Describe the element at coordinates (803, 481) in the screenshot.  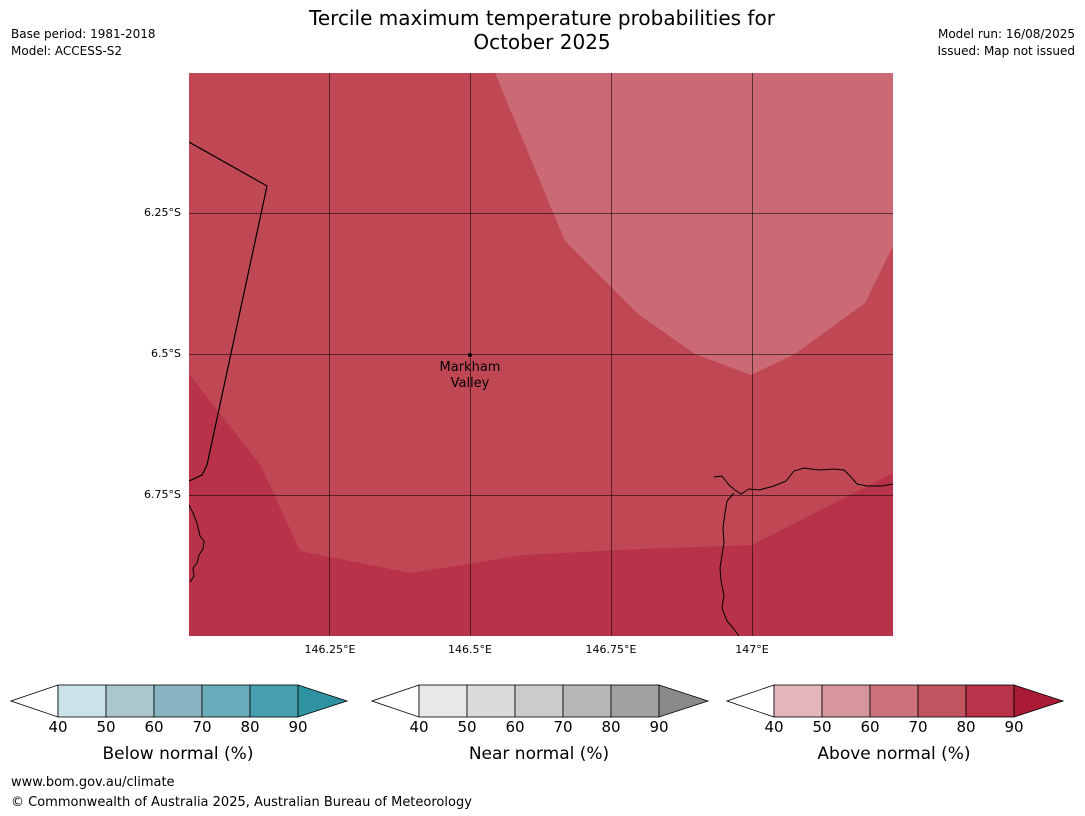
I see `coastline-east` at that location.